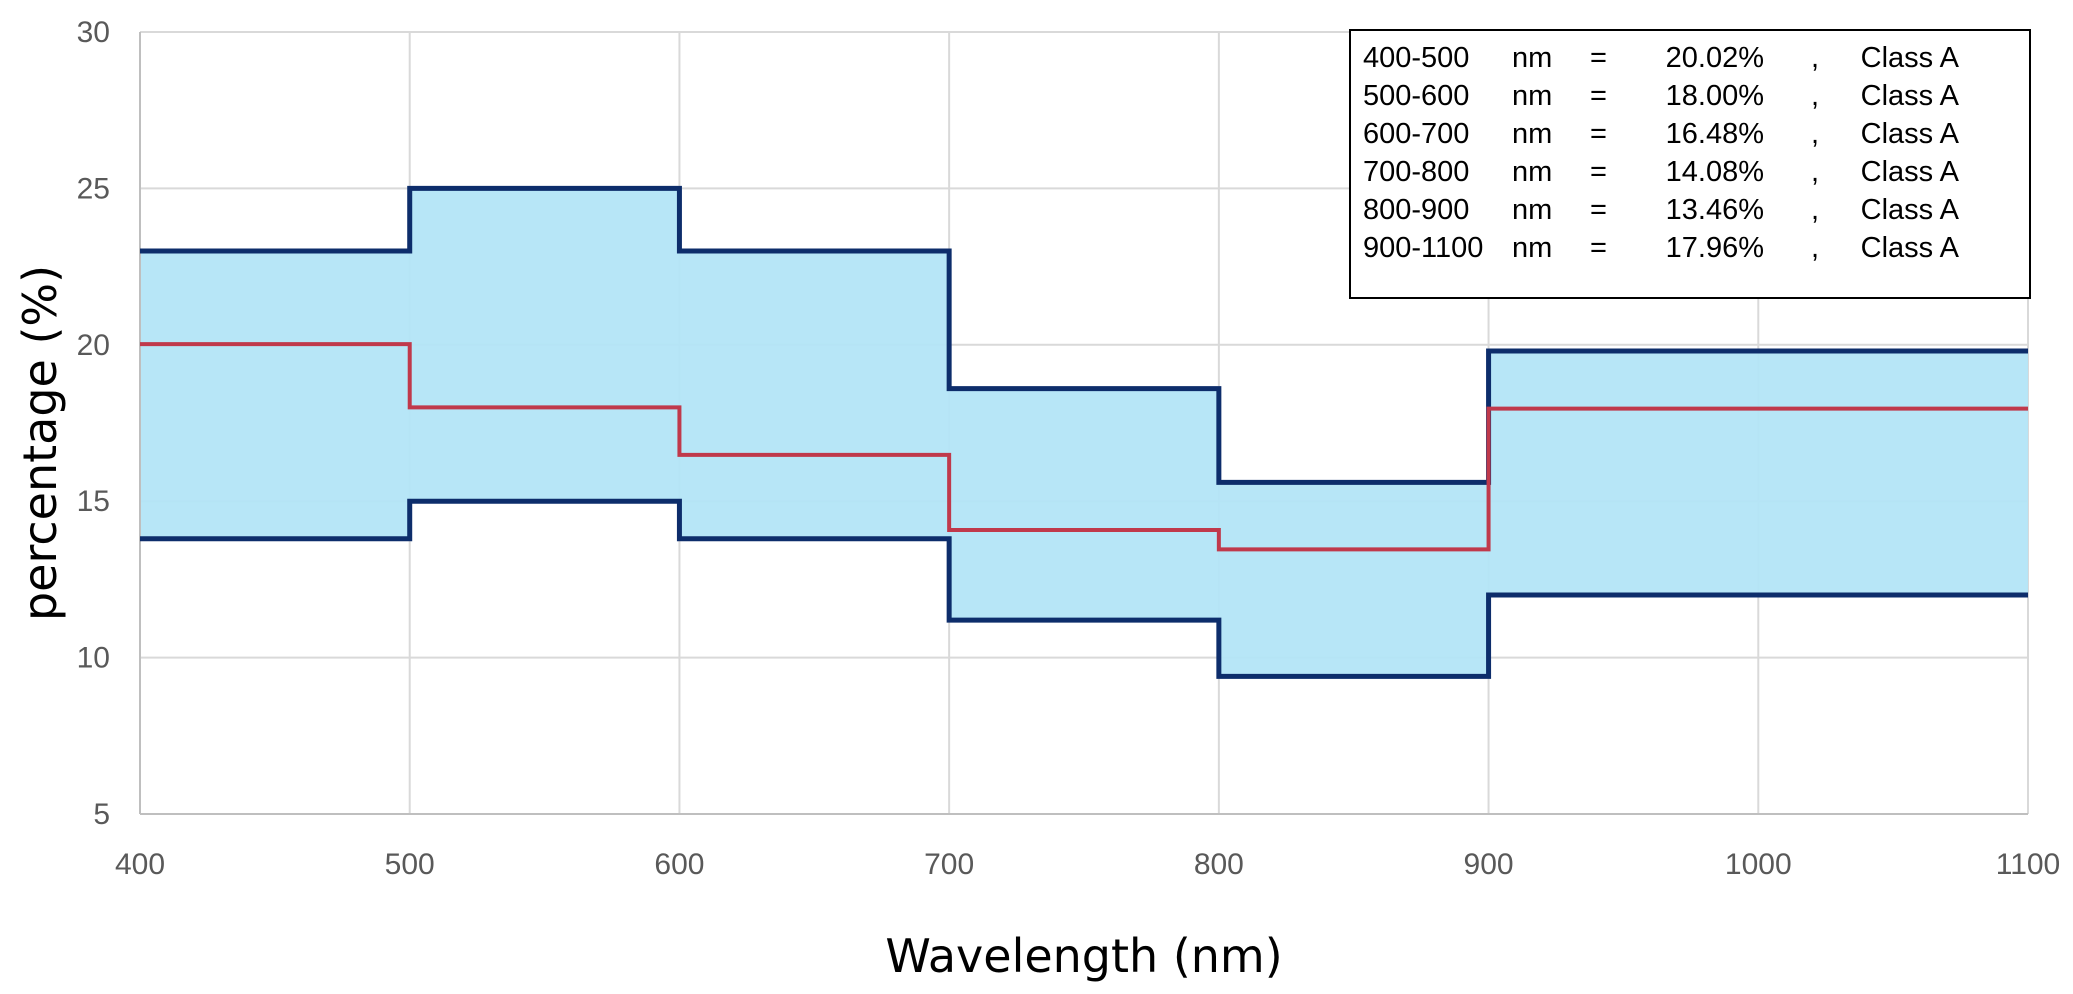  Describe the element at coordinates (1715, 248) in the screenshot. I see `annotation-value: 17.96%` at that location.